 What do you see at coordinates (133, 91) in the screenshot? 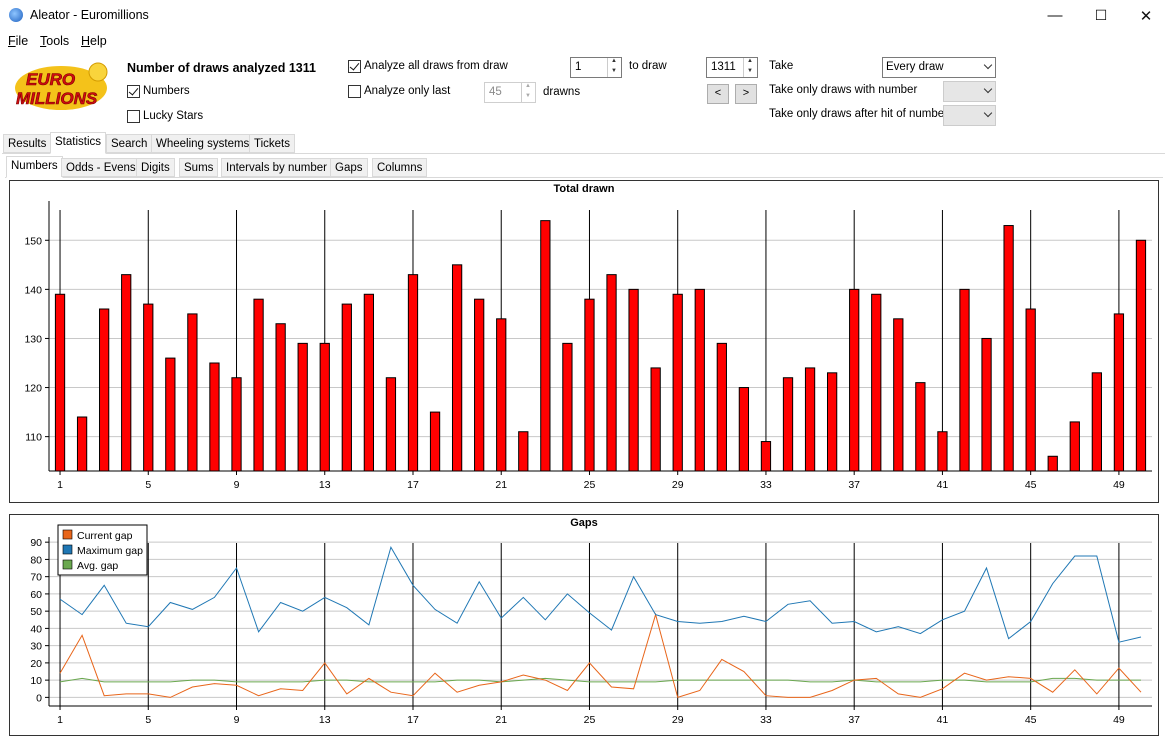
I see `numbers-checkbox` at bounding box center [133, 91].